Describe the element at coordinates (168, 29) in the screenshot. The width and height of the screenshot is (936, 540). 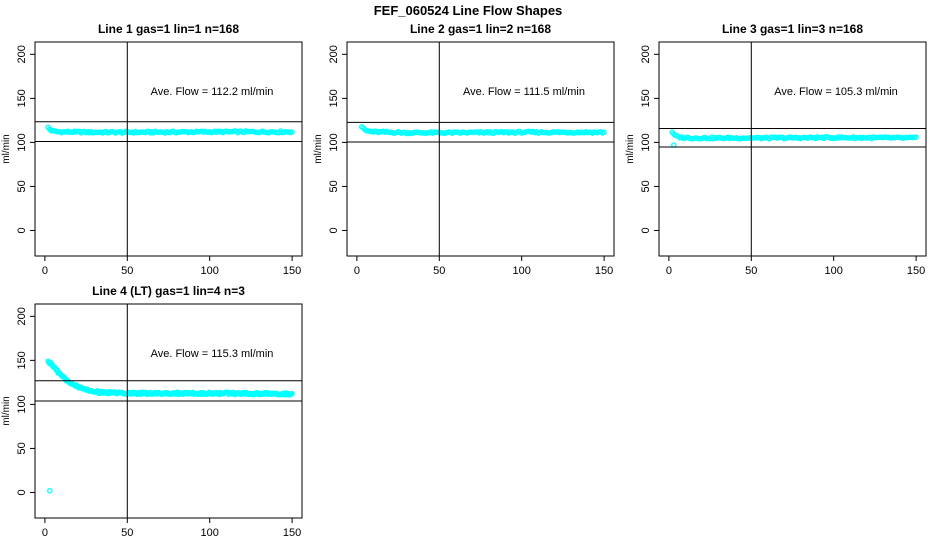
I see `subplot-1-title: Line 1 gas=1 lin=1 n=168` at that location.